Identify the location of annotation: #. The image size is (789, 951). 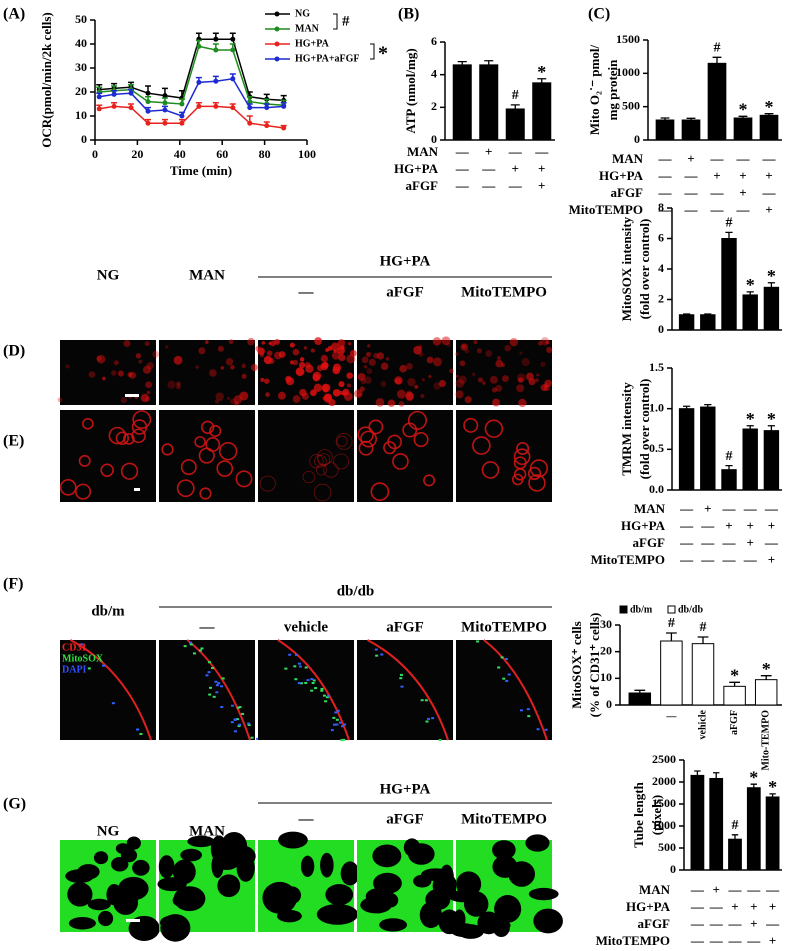
(346, 21).